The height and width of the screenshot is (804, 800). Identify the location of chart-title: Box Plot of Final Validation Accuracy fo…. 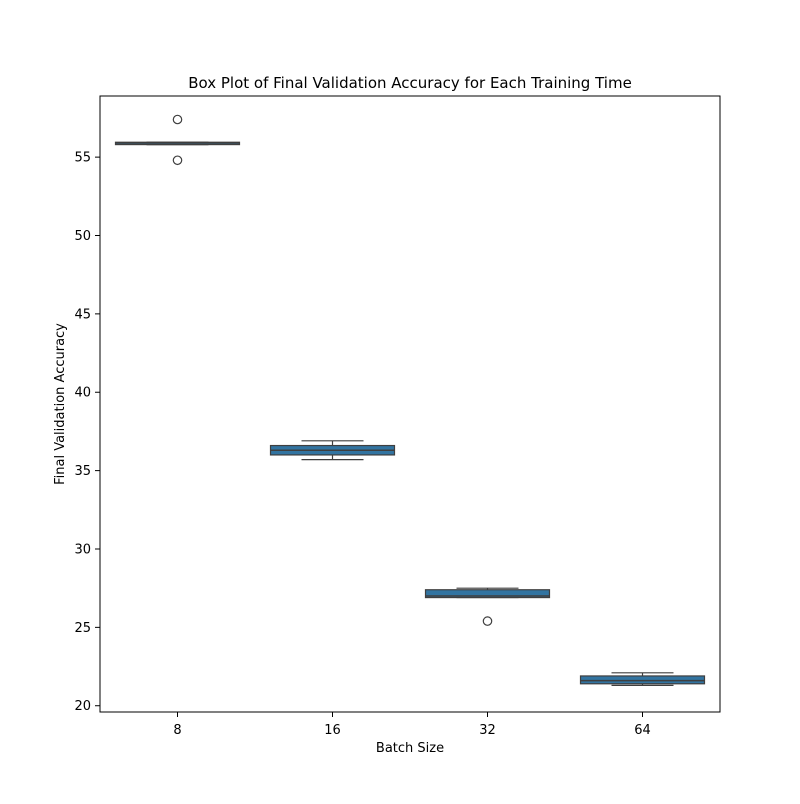
(410, 83).